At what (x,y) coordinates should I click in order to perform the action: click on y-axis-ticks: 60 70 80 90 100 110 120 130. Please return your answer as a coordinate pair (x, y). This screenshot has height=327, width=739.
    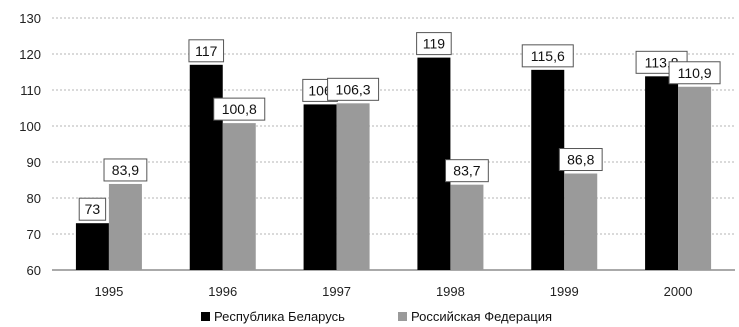
    Looking at the image, I should click on (30, 144).